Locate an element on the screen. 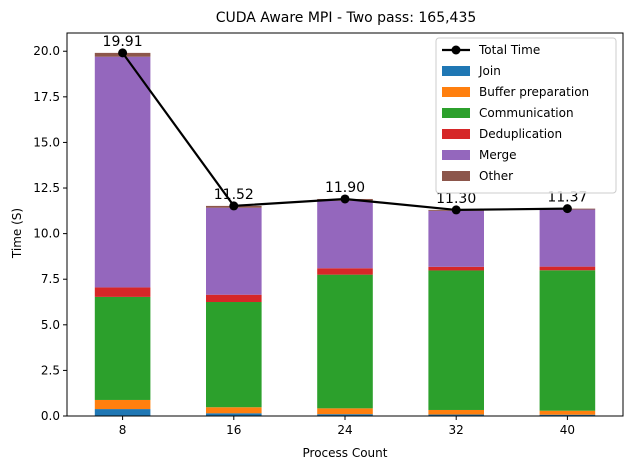  total-time-value-label-32: 11.30 is located at coordinates (456, 199).